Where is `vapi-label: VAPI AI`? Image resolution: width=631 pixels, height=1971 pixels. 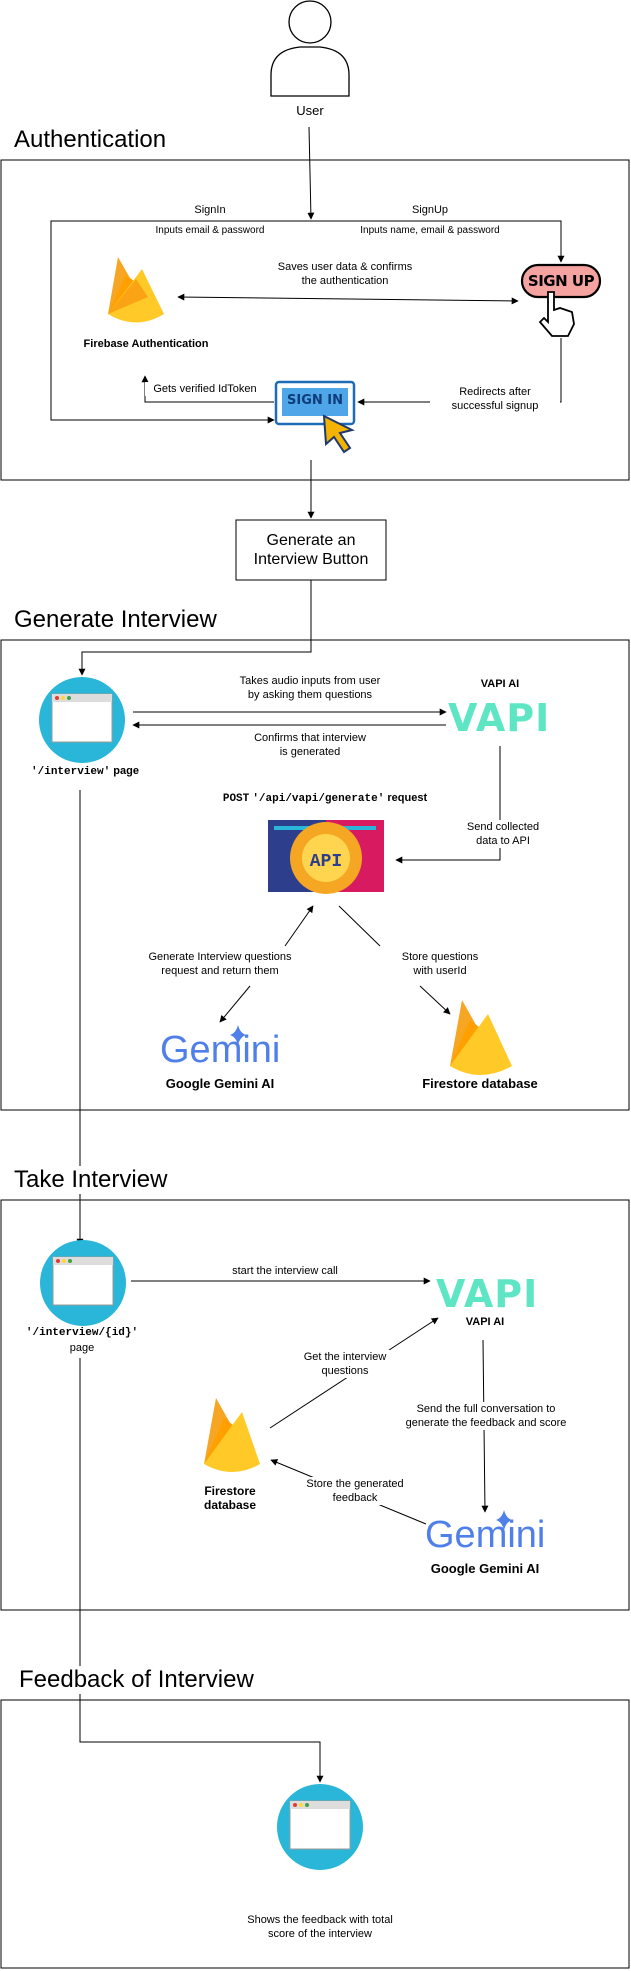
vapi-label: VAPI AI is located at coordinates (500, 684).